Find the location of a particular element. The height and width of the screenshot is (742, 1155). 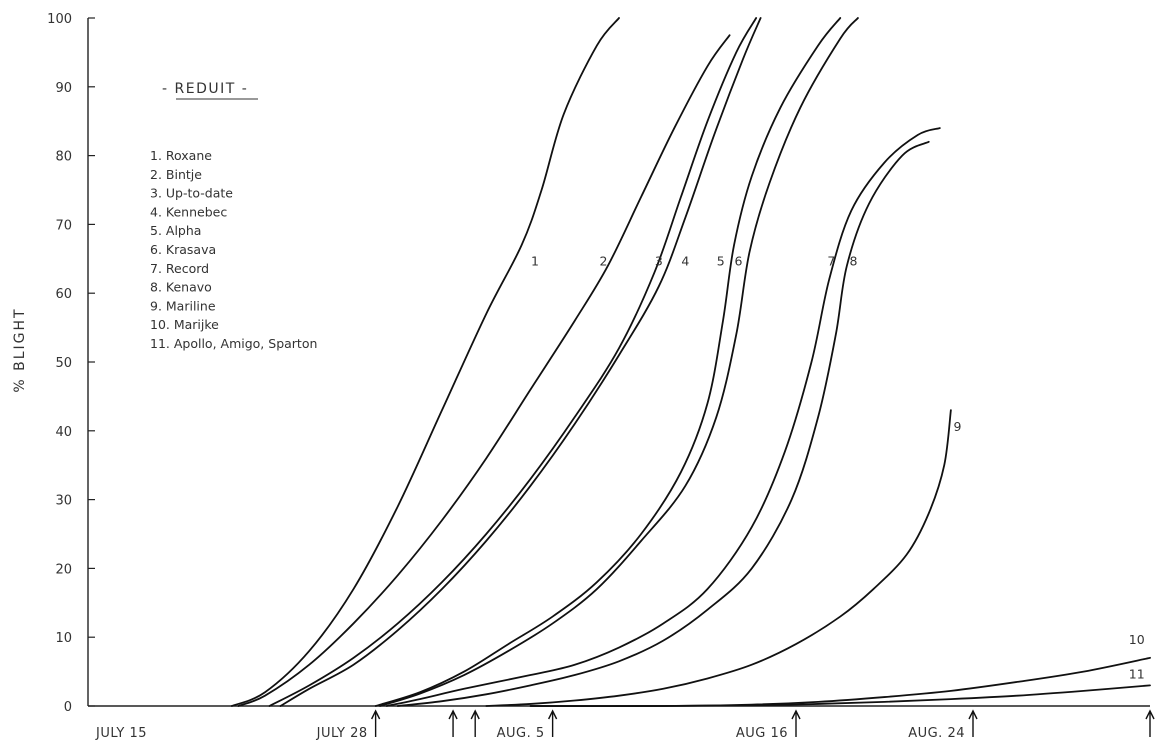

legend-item: 10. Marijke is located at coordinates (184, 324).